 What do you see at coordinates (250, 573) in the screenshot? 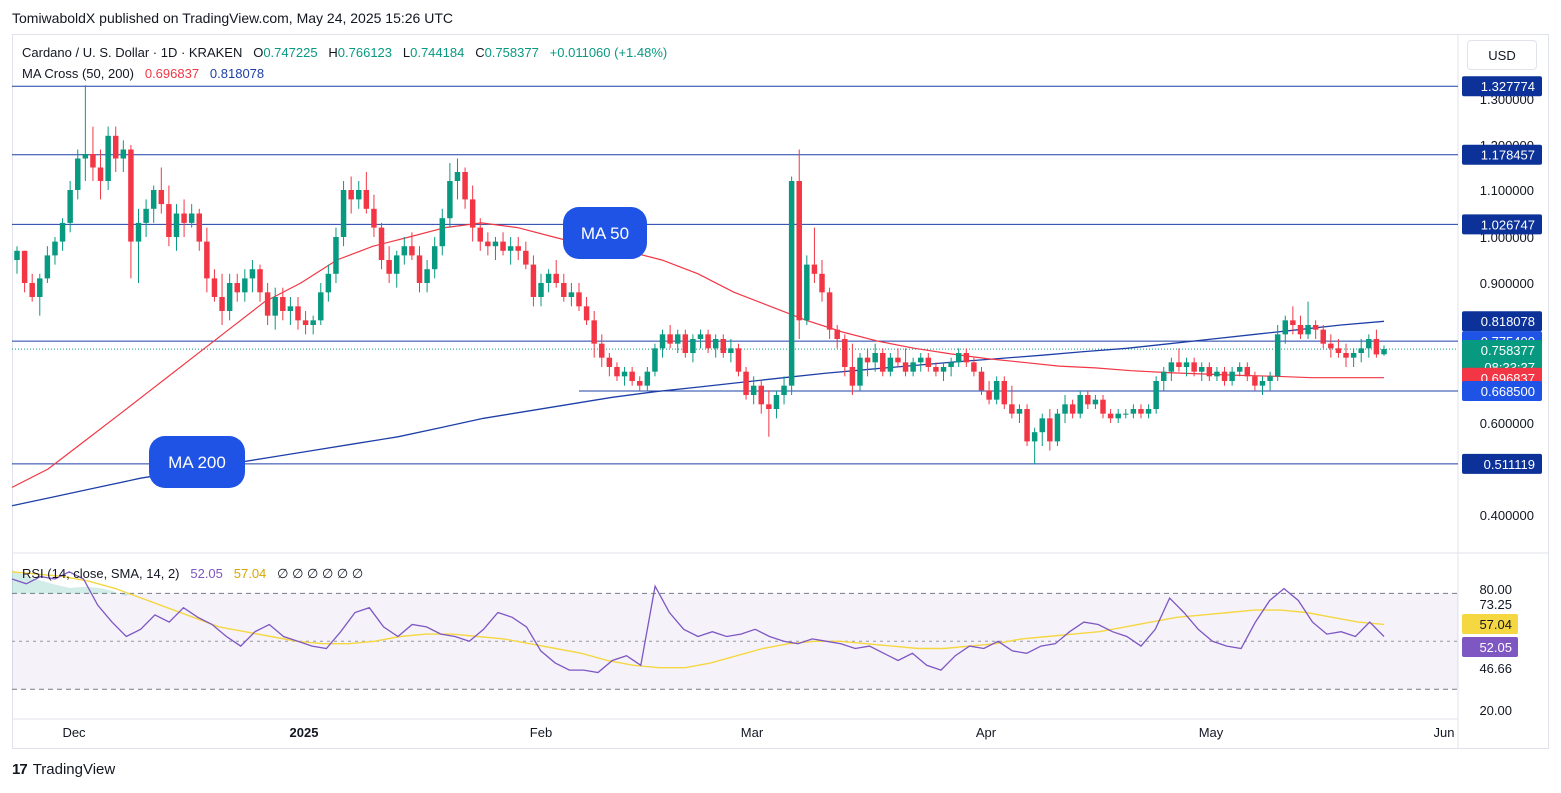
I see `rsi-sma-value: 57.04` at bounding box center [250, 573].